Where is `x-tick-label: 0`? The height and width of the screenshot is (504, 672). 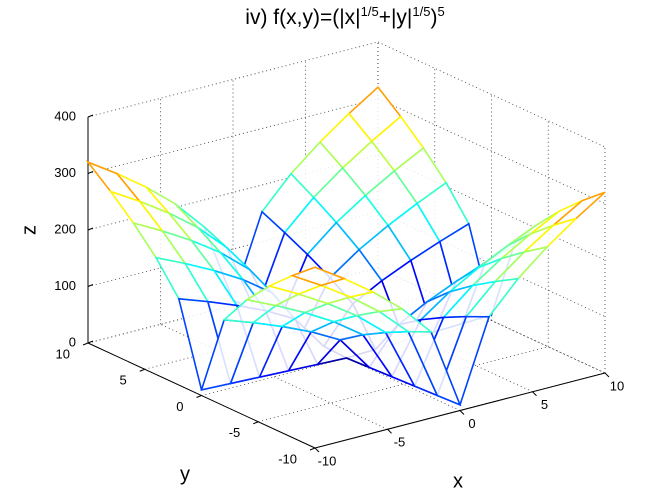 x-tick-label: 0 is located at coordinates (471, 423).